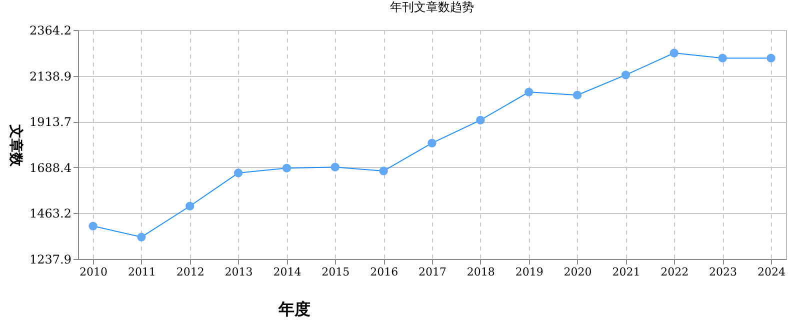 The image size is (806, 330). I want to click on x-tick-label: 2013, so click(238, 272).